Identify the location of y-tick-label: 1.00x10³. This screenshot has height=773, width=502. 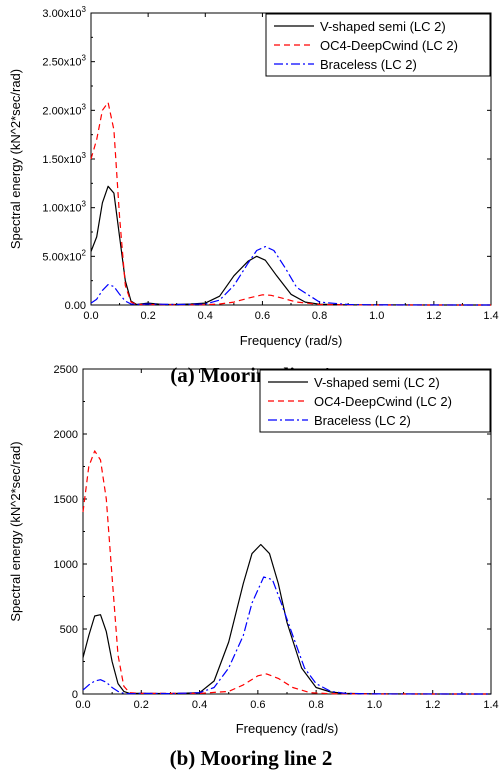
(64, 207).